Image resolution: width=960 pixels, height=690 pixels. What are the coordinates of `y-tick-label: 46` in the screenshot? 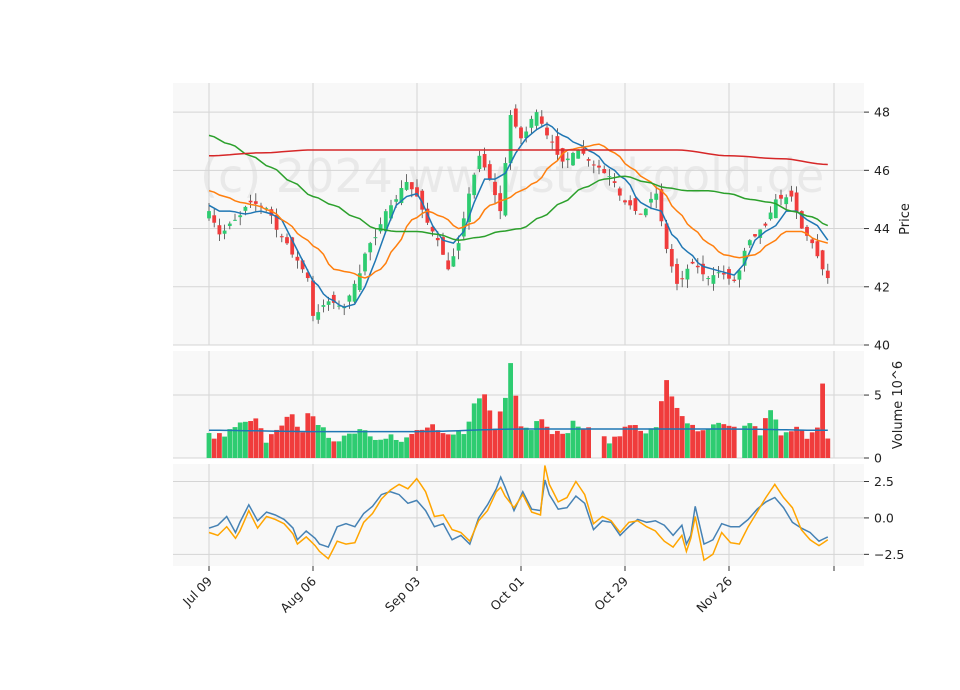 It's located at (882, 170).